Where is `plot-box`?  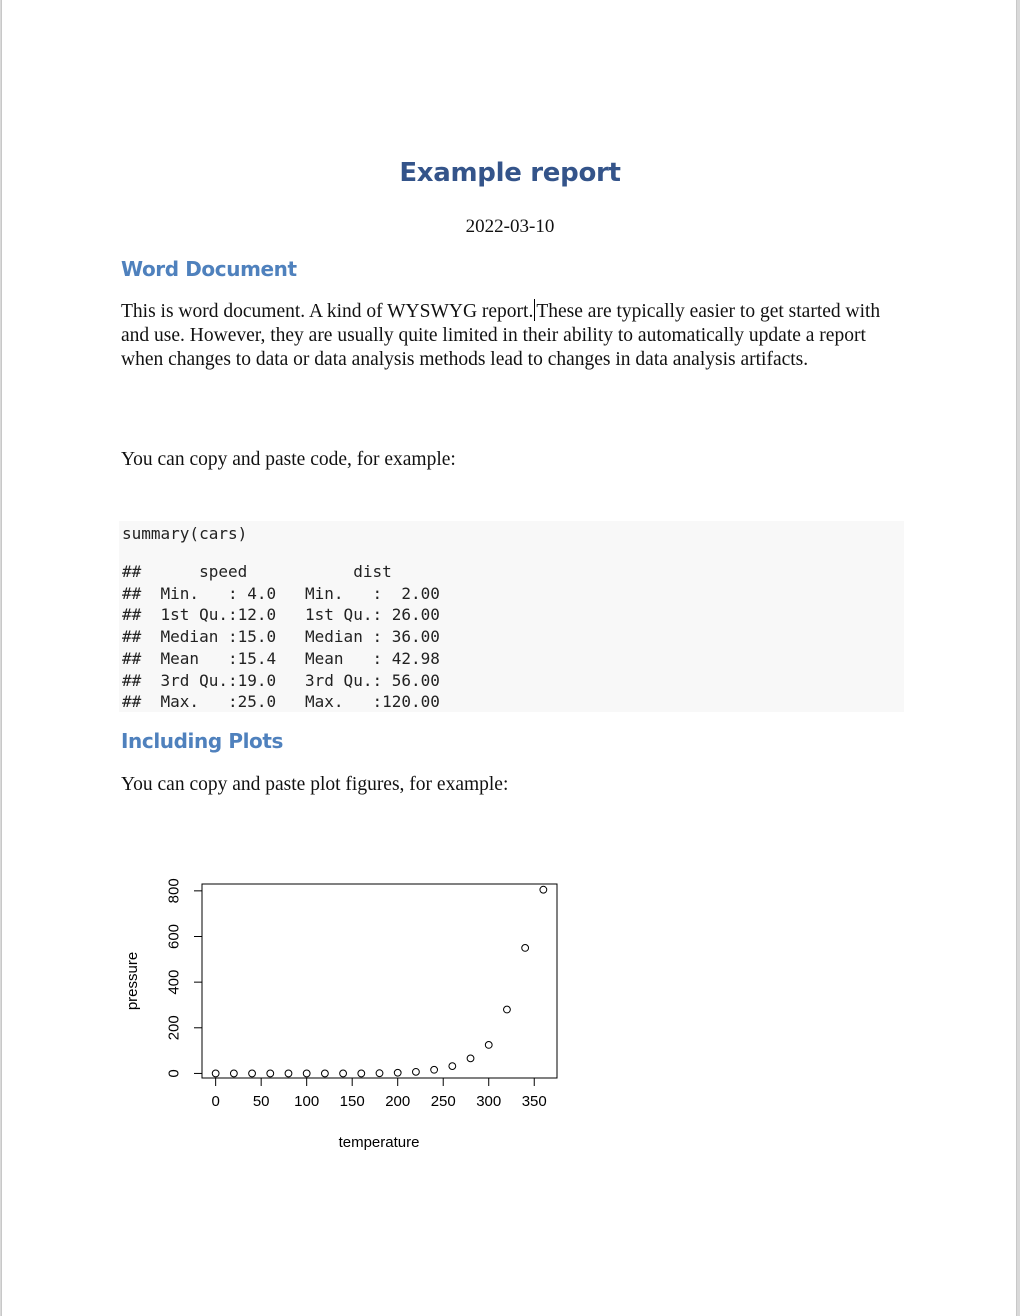
plot-box is located at coordinates (379, 981).